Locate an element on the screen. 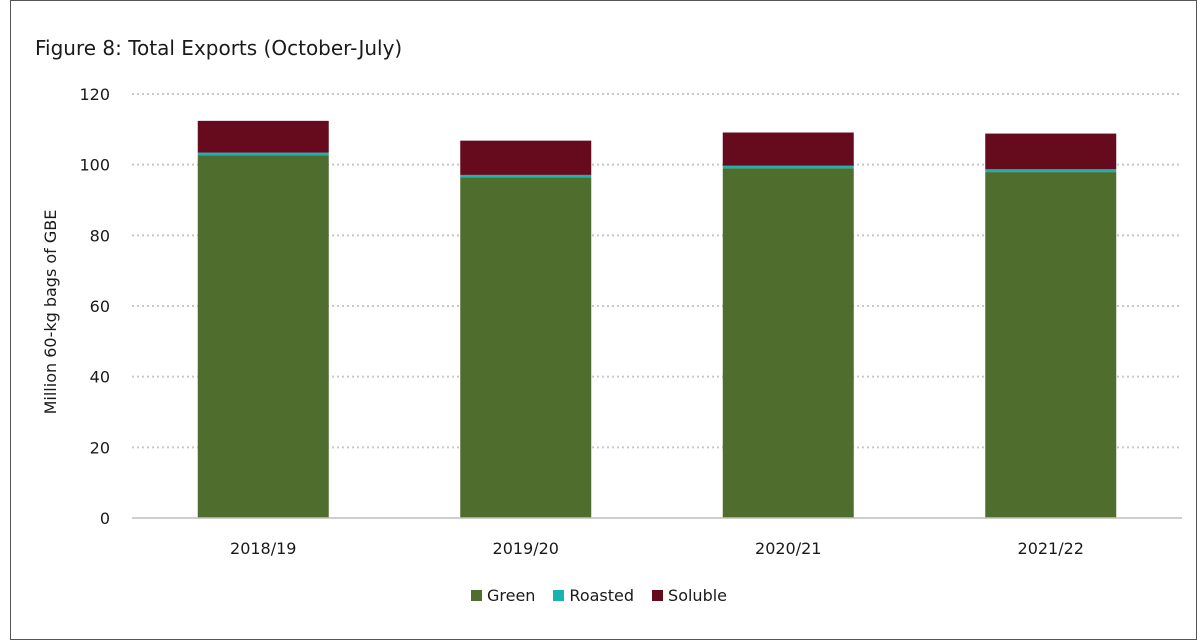  x-tick-label: 2019/20 is located at coordinates (526, 548).